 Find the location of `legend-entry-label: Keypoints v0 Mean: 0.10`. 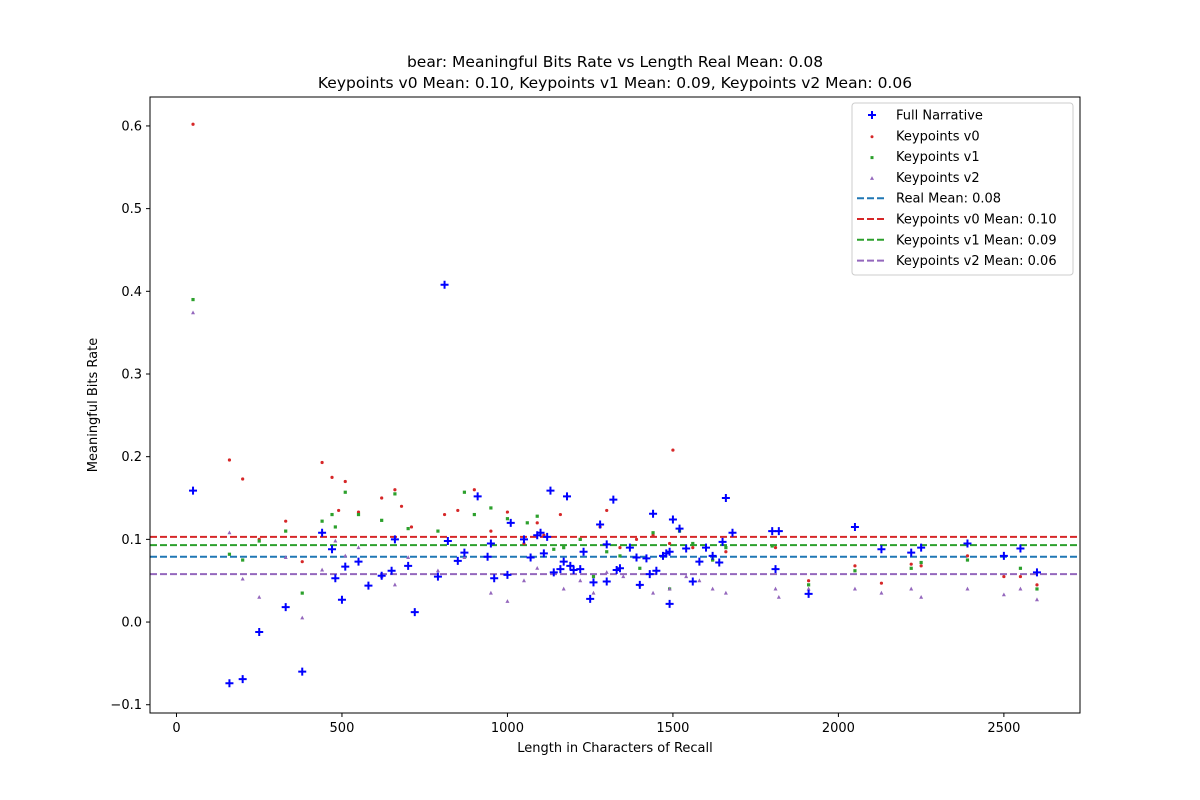

legend-entry-label: Keypoints v0 Mean: 0.10 is located at coordinates (976, 220).